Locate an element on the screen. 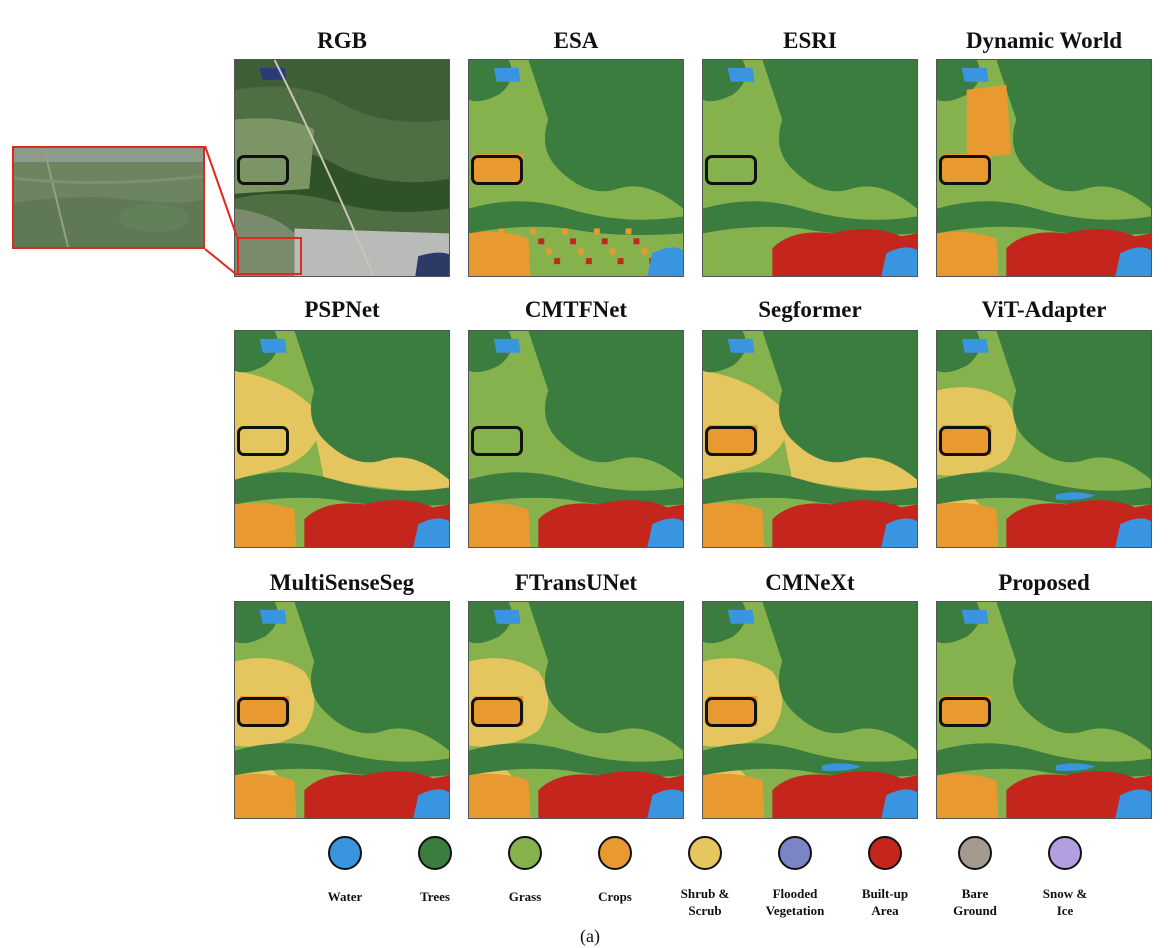 This screenshot has height=948, width=1170. panel-title: ViT-Adapter is located at coordinates (1044, 309).